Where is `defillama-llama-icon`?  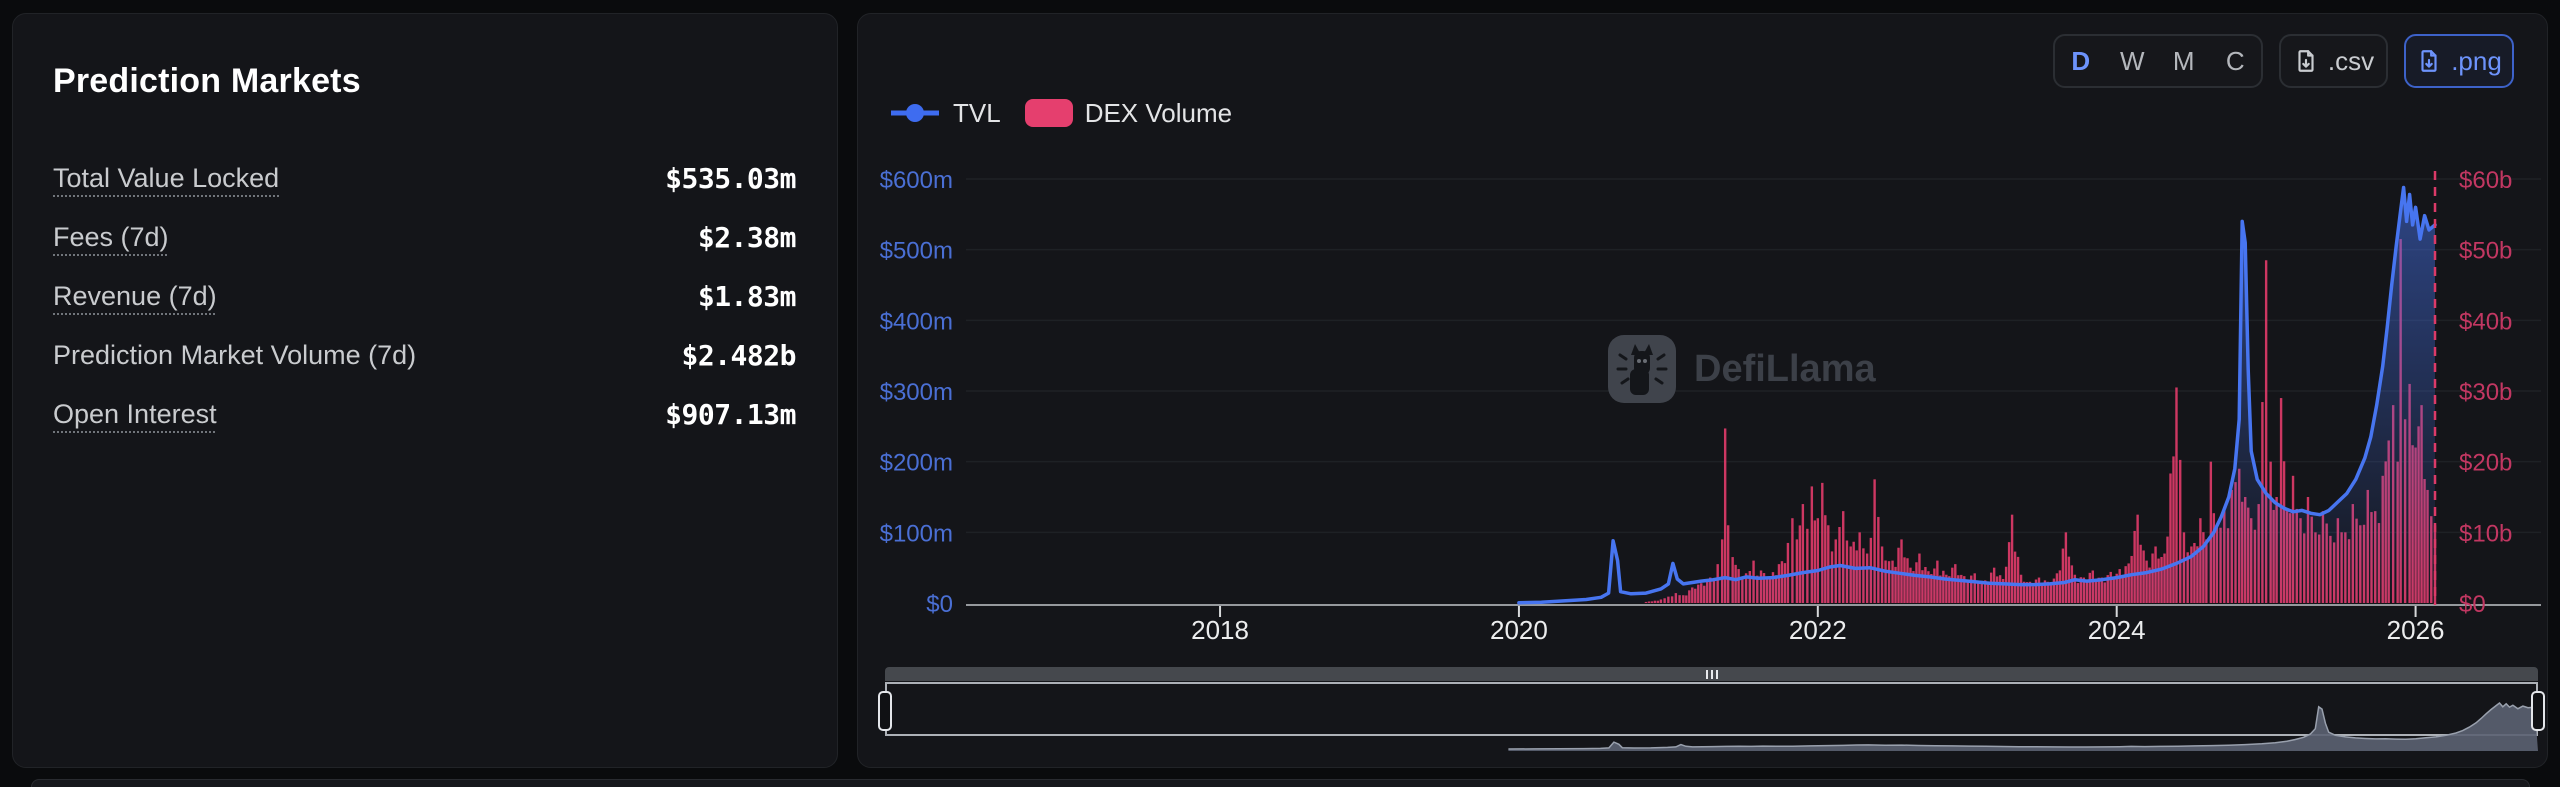 defillama-llama-icon is located at coordinates (1642, 369).